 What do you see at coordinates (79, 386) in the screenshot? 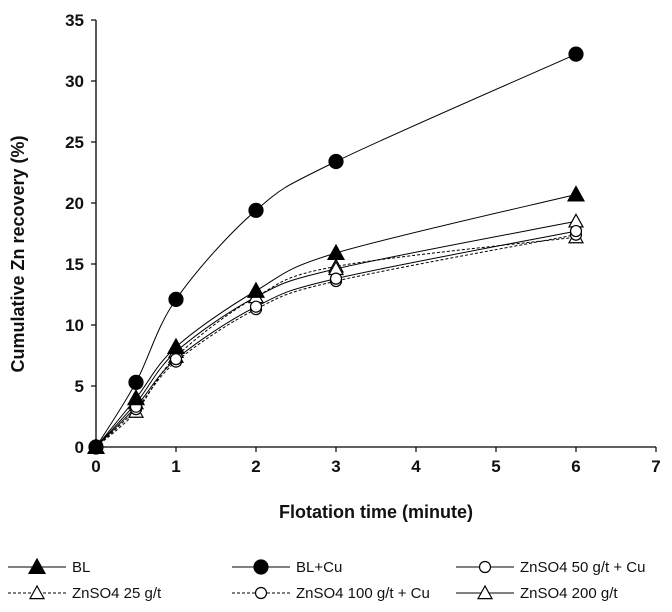
I see `y-tick-label: 5` at bounding box center [79, 386].